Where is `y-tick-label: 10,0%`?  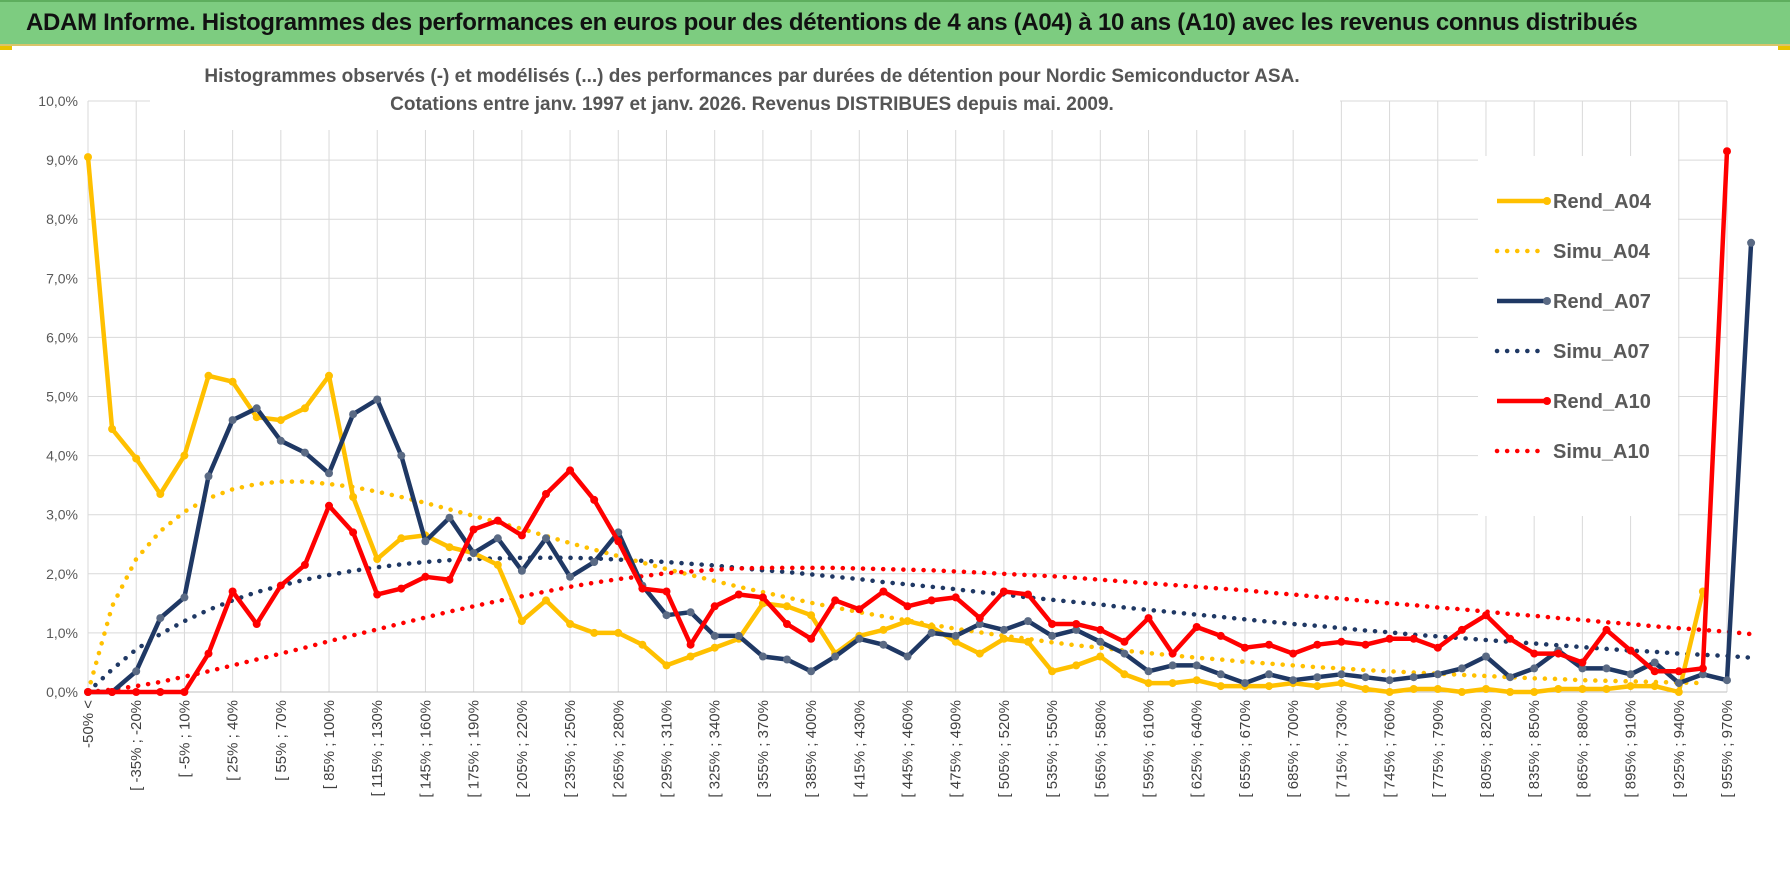 y-tick-label: 10,0% is located at coordinates (58, 101).